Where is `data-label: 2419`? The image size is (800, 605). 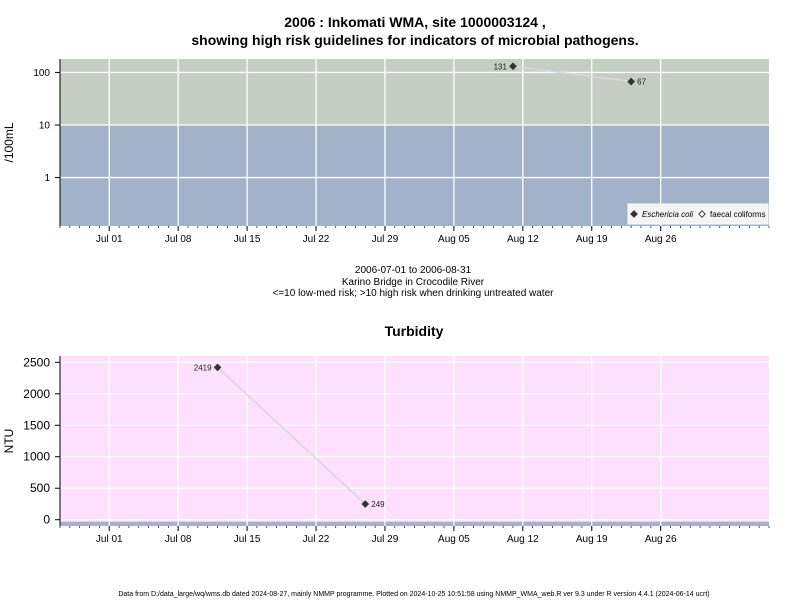 data-label: 2419 is located at coordinates (203, 367).